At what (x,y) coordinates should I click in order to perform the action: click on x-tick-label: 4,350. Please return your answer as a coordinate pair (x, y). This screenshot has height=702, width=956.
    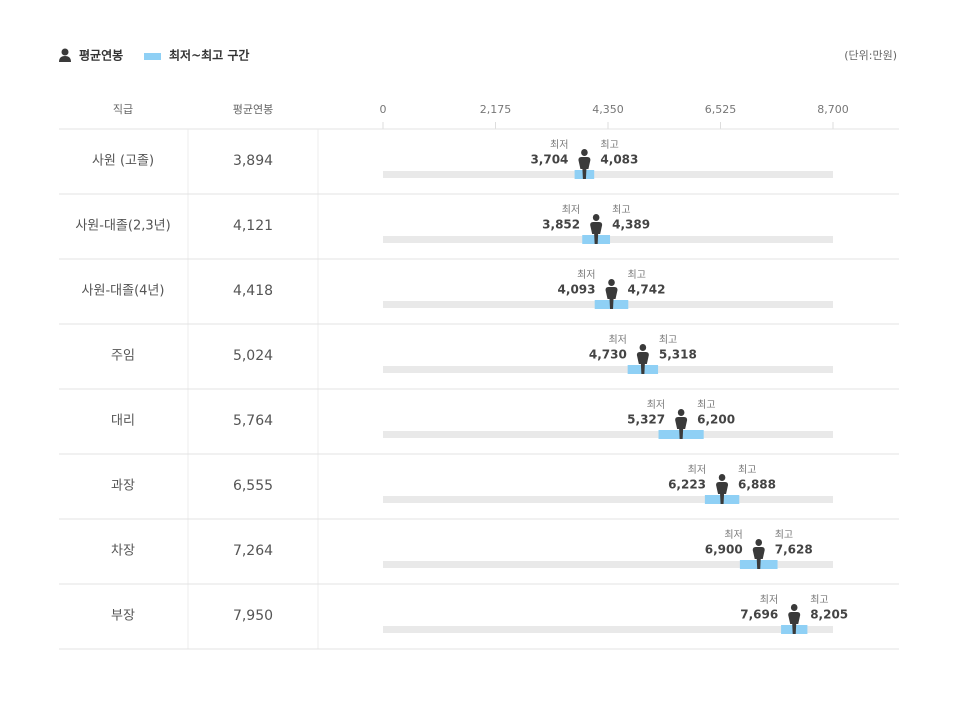
    Looking at the image, I should click on (608, 109).